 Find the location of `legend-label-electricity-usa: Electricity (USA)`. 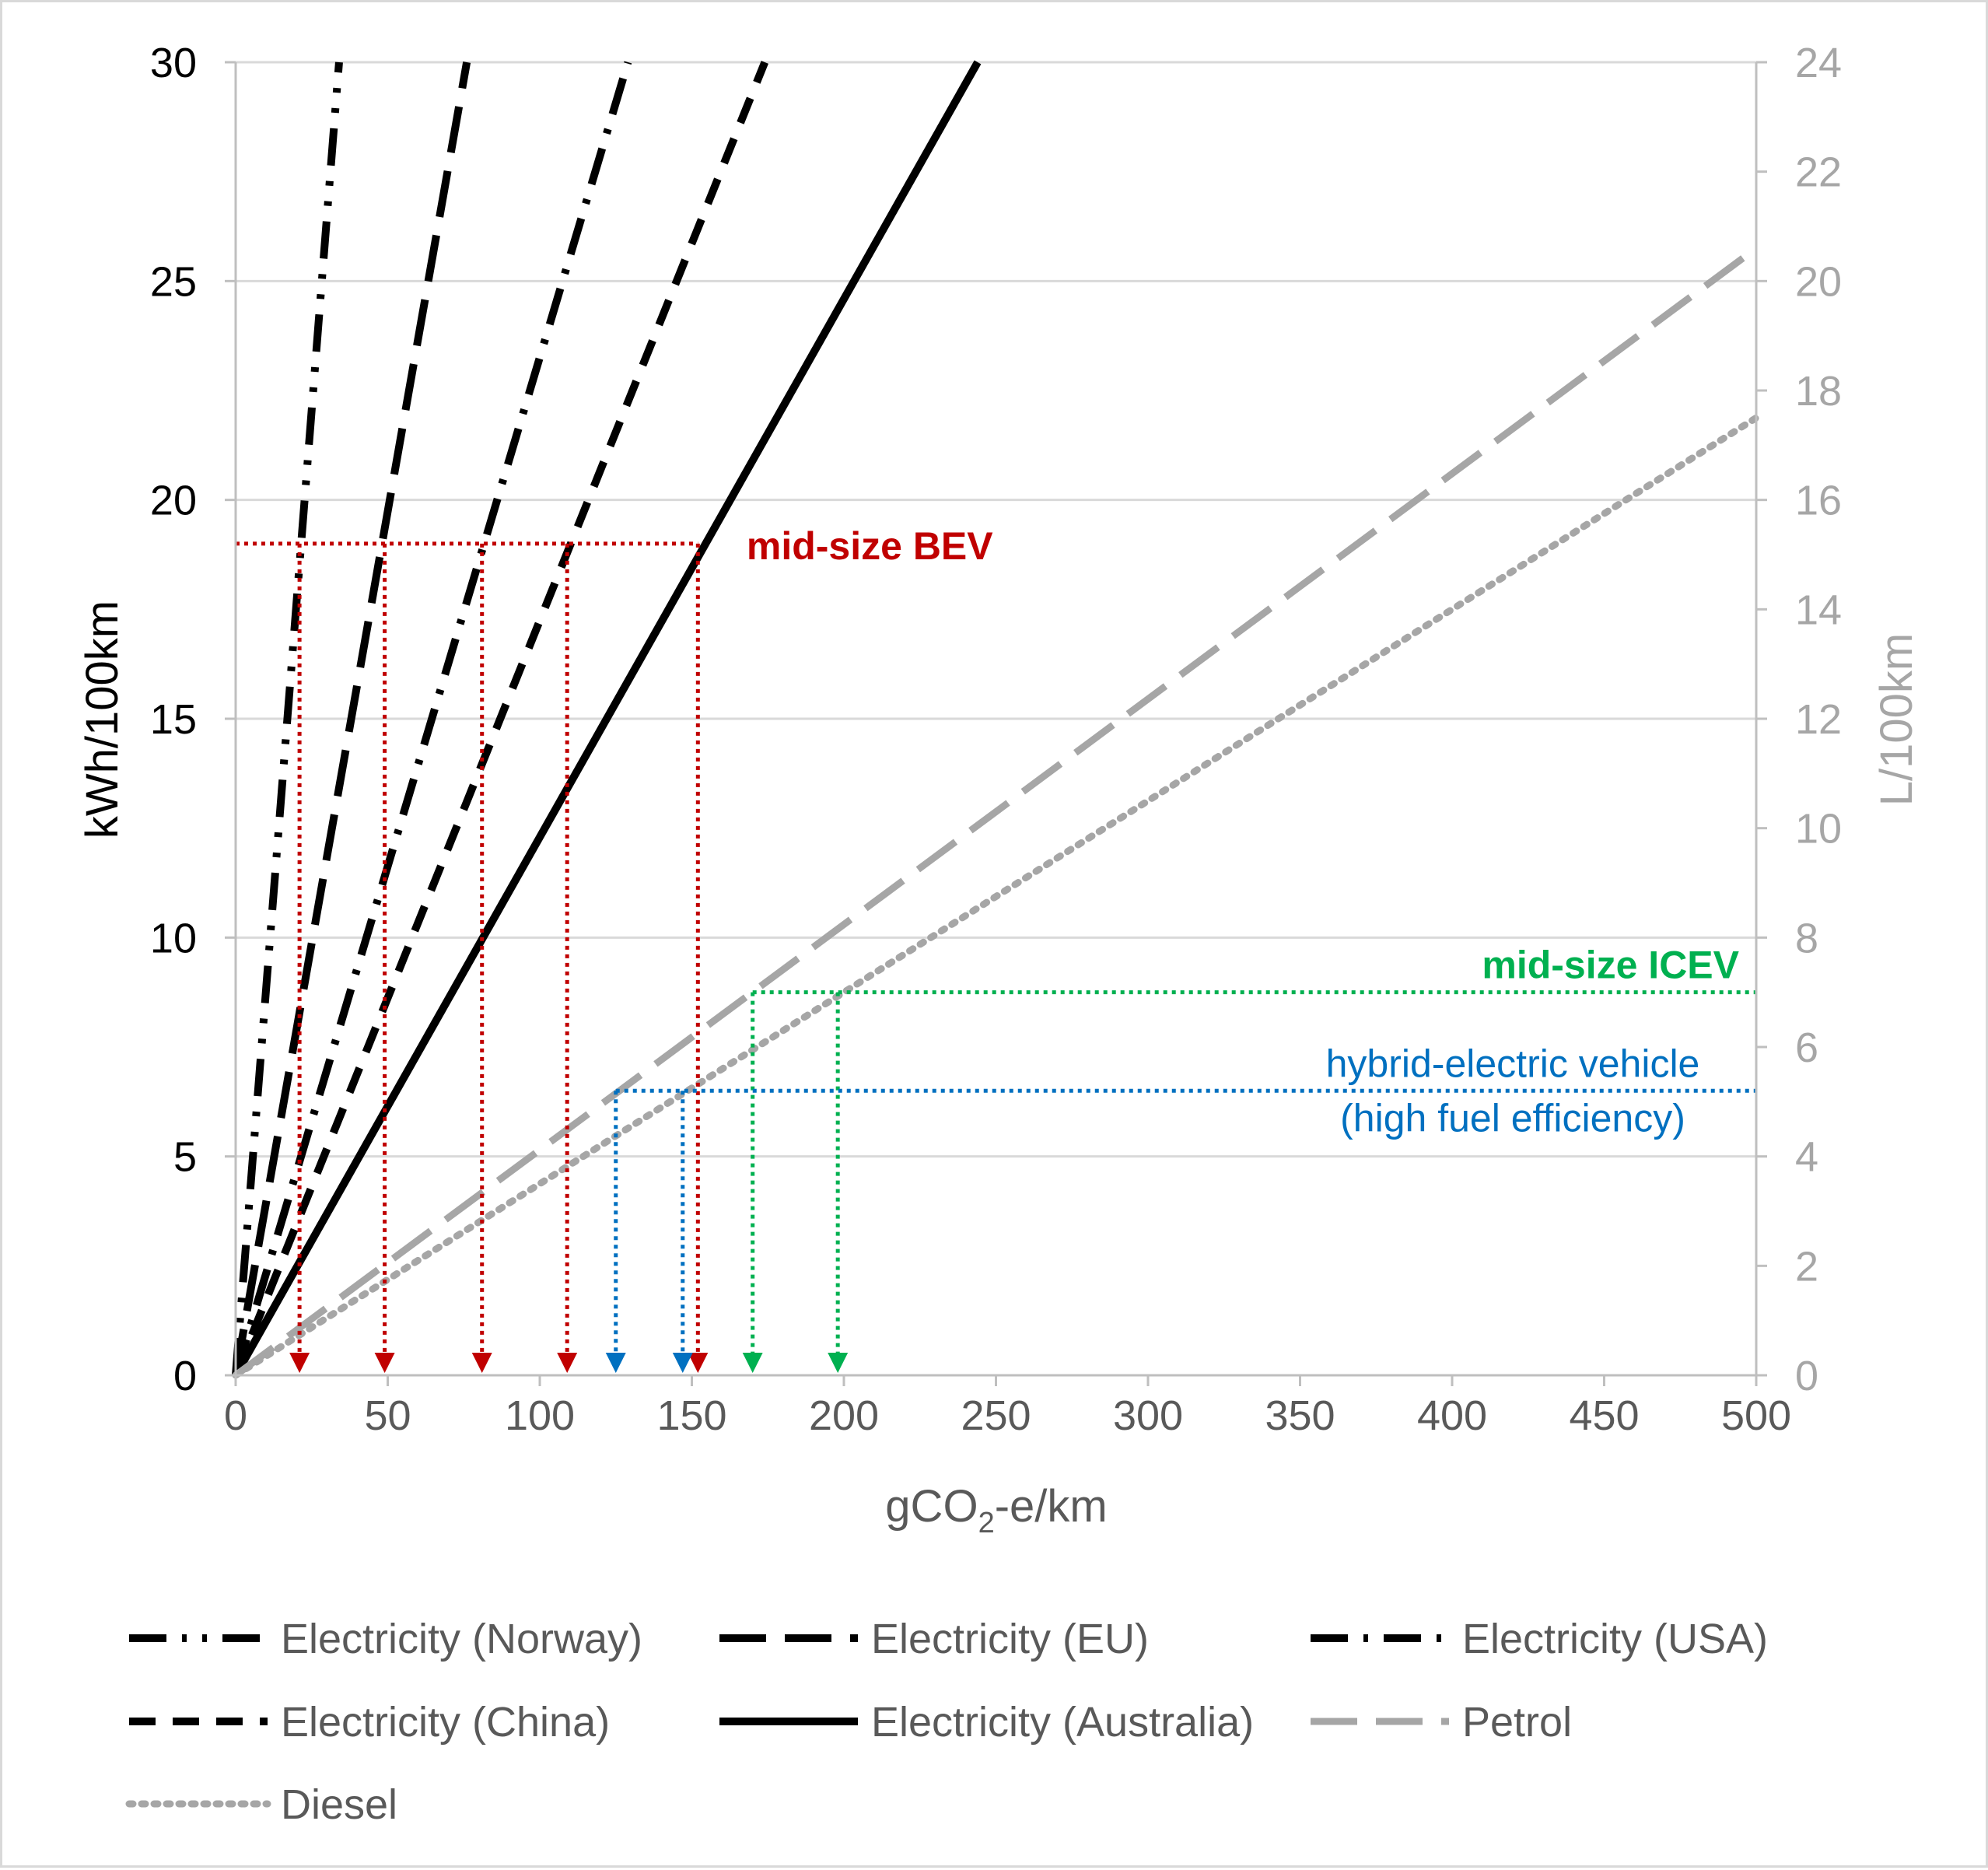

legend-label-electricity-usa: Electricity (USA) is located at coordinates (1615, 1639).